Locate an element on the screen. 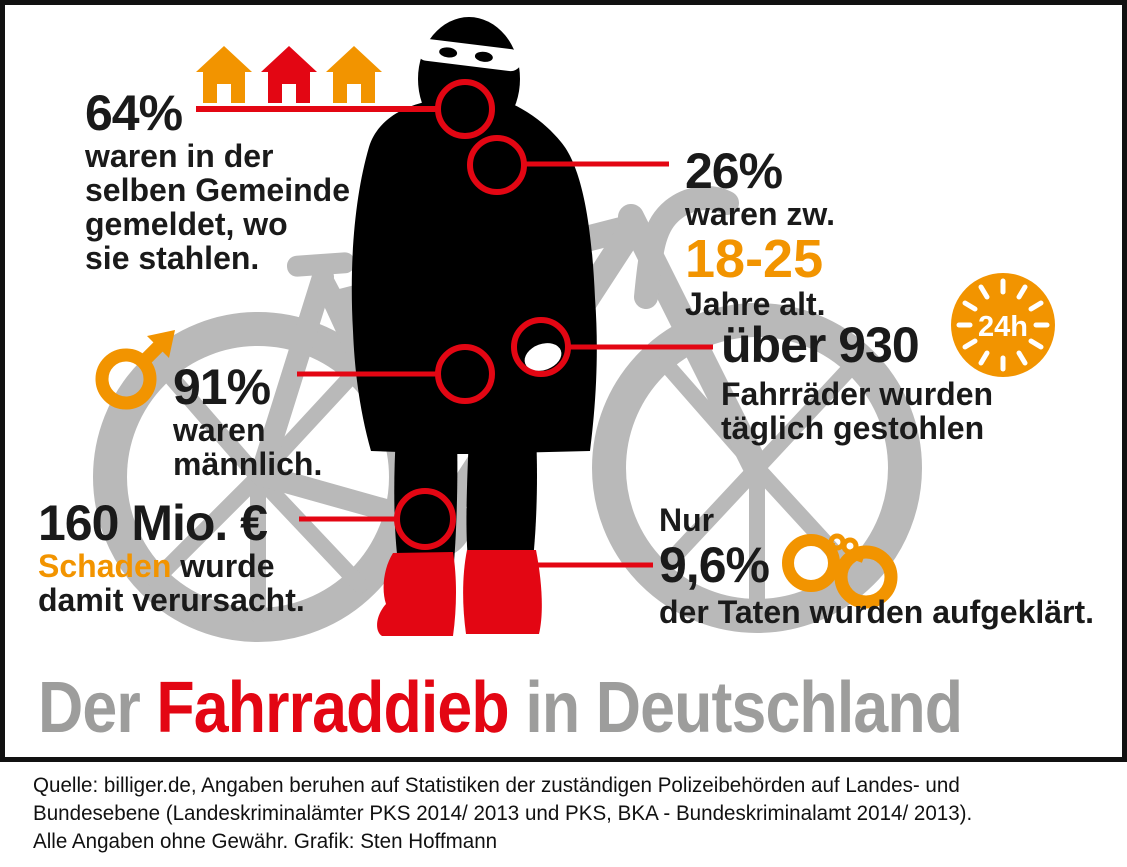  clock-24h-icon: 24h is located at coordinates (1003, 325).